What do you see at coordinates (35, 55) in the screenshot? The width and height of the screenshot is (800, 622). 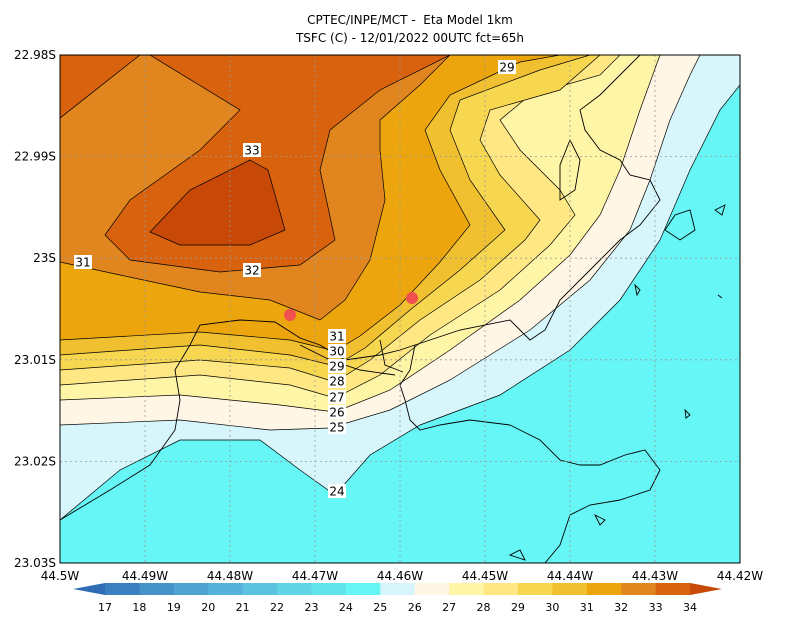 I see `lat-tick-label: 22.98S` at bounding box center [35, 55].